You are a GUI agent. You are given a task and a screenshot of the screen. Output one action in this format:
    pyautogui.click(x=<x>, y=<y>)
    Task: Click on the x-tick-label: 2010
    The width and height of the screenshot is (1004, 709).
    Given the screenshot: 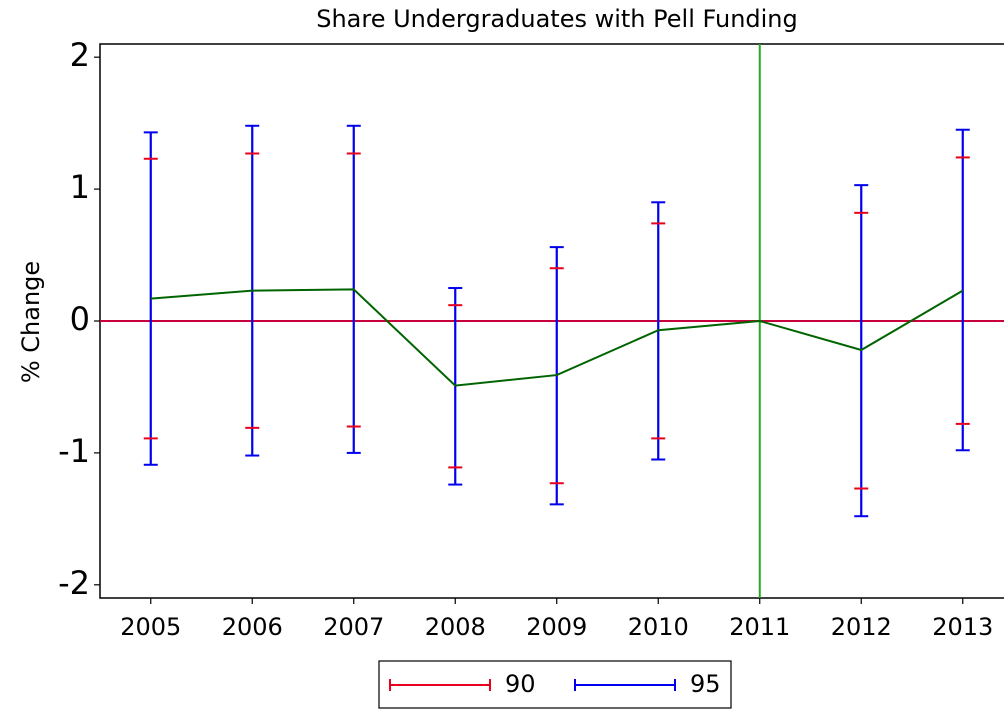 What is the action you would take?
    pyautogui.click(x=658, y=627)
    